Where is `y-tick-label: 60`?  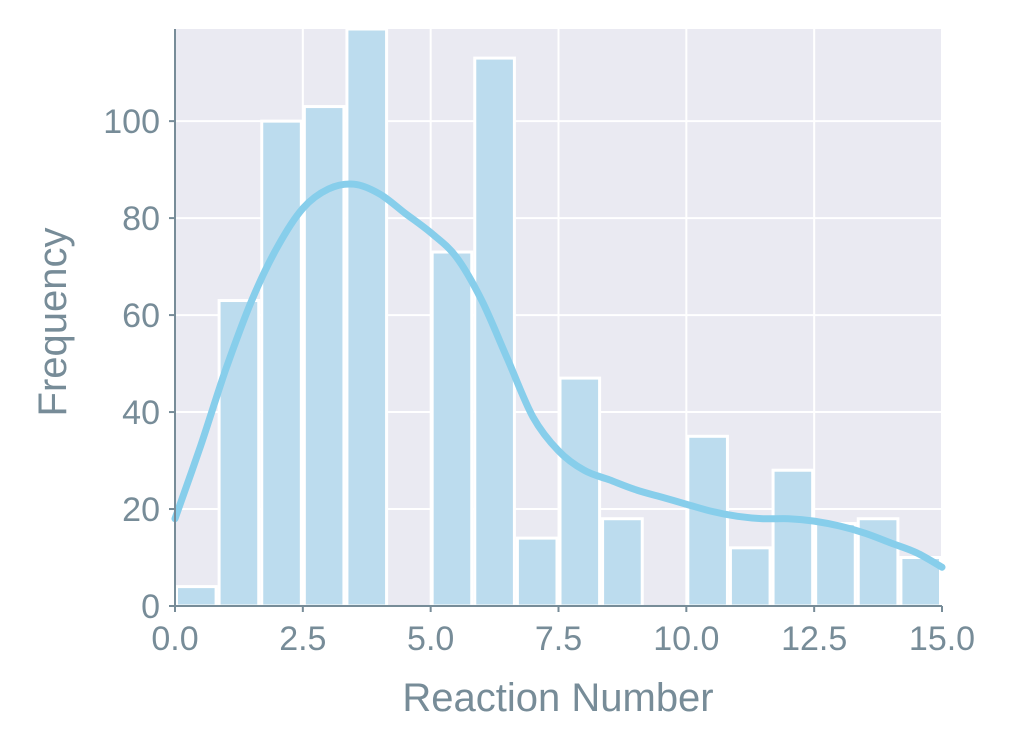 y-tick-label: 60 is located at coordinates (141, 316).